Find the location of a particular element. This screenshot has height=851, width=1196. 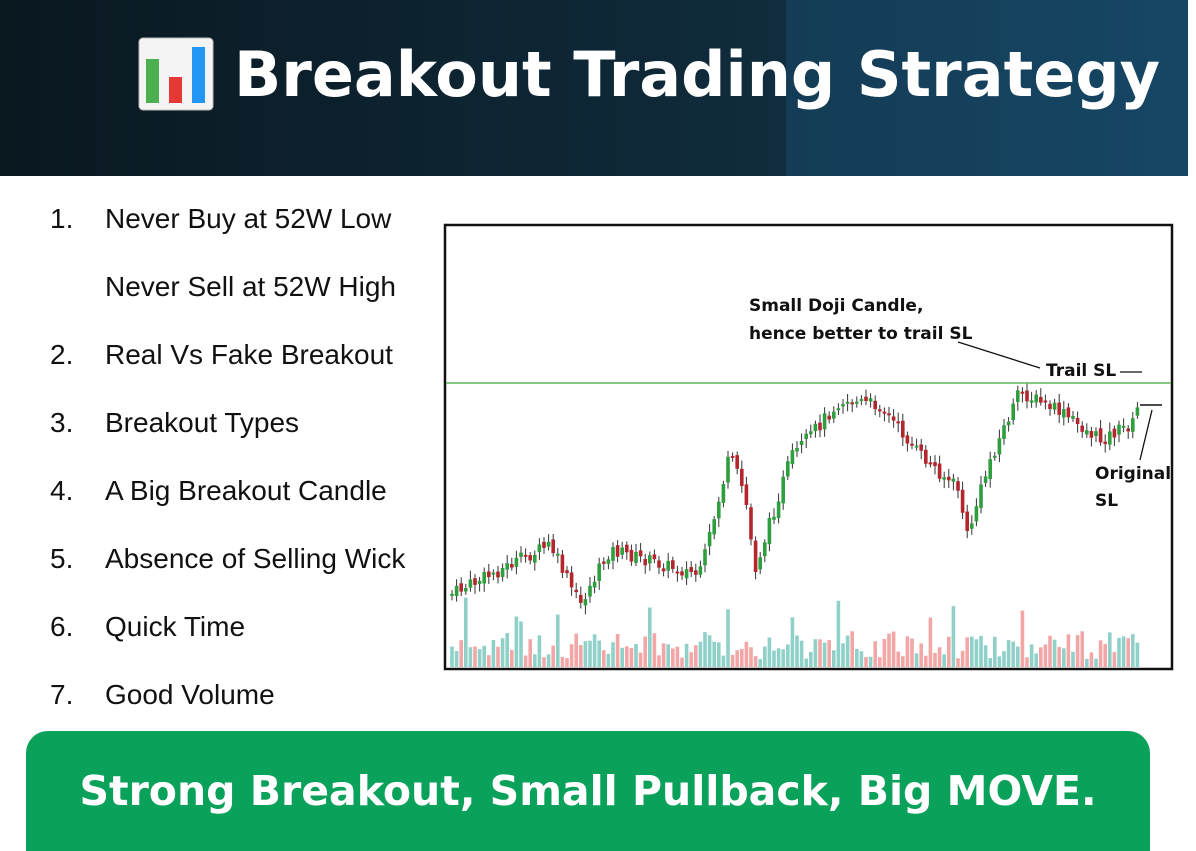

item-text: Breakout Types is located at coordinates (202, 422).